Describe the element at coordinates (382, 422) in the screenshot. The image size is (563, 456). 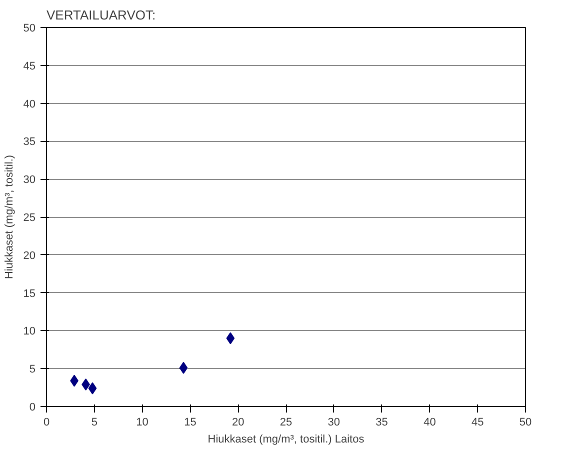
I see `x-tick-label: 35` at that location.